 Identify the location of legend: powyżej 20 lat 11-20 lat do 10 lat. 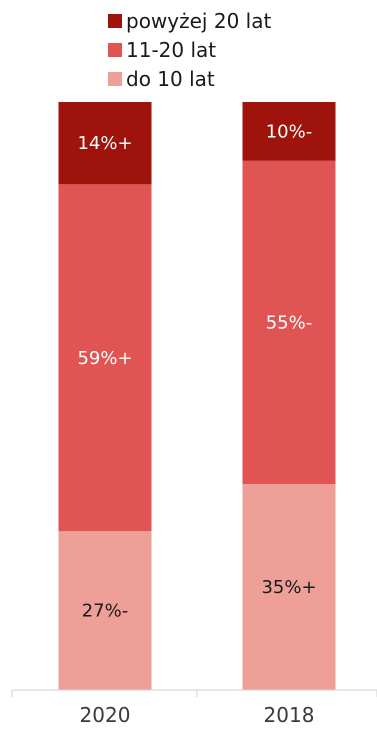
(189, 50).